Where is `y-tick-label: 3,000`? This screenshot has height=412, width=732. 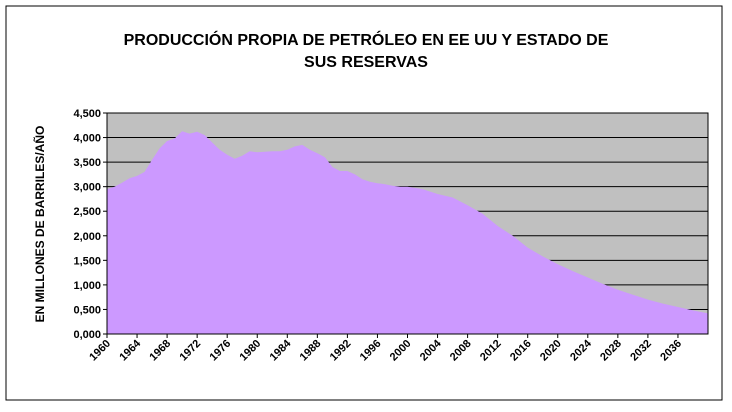
y-tick-label: 3,000 is located at coordinates (87, 188).